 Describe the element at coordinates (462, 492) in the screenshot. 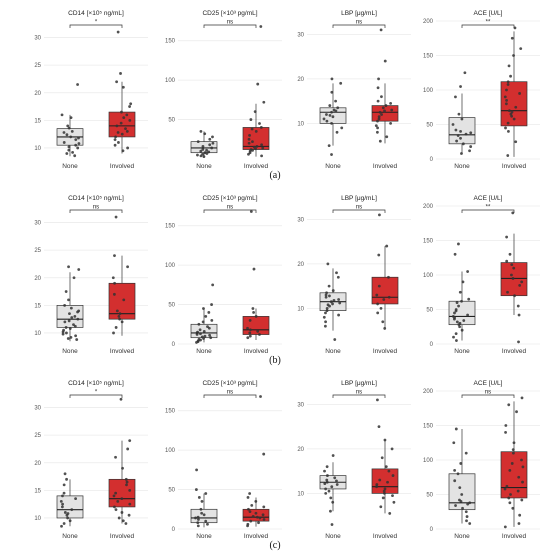

I see `box-none` at that location.